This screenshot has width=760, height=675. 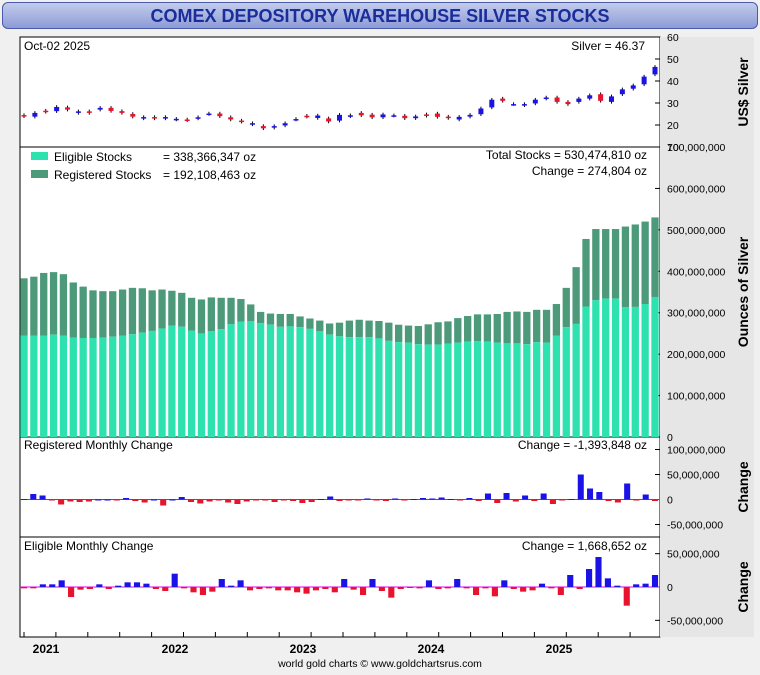 What do you see at coordinates (589, 171) in the screenshot?
I see `stocks-change-label: Change = 274,804 oz` at bounding box center [589, 171].